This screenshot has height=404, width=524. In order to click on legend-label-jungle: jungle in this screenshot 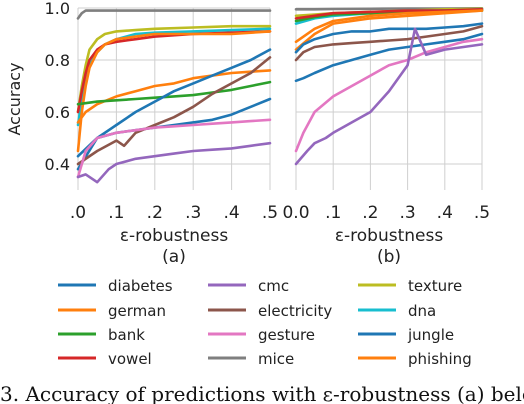, I will do `click(430, 335)`.